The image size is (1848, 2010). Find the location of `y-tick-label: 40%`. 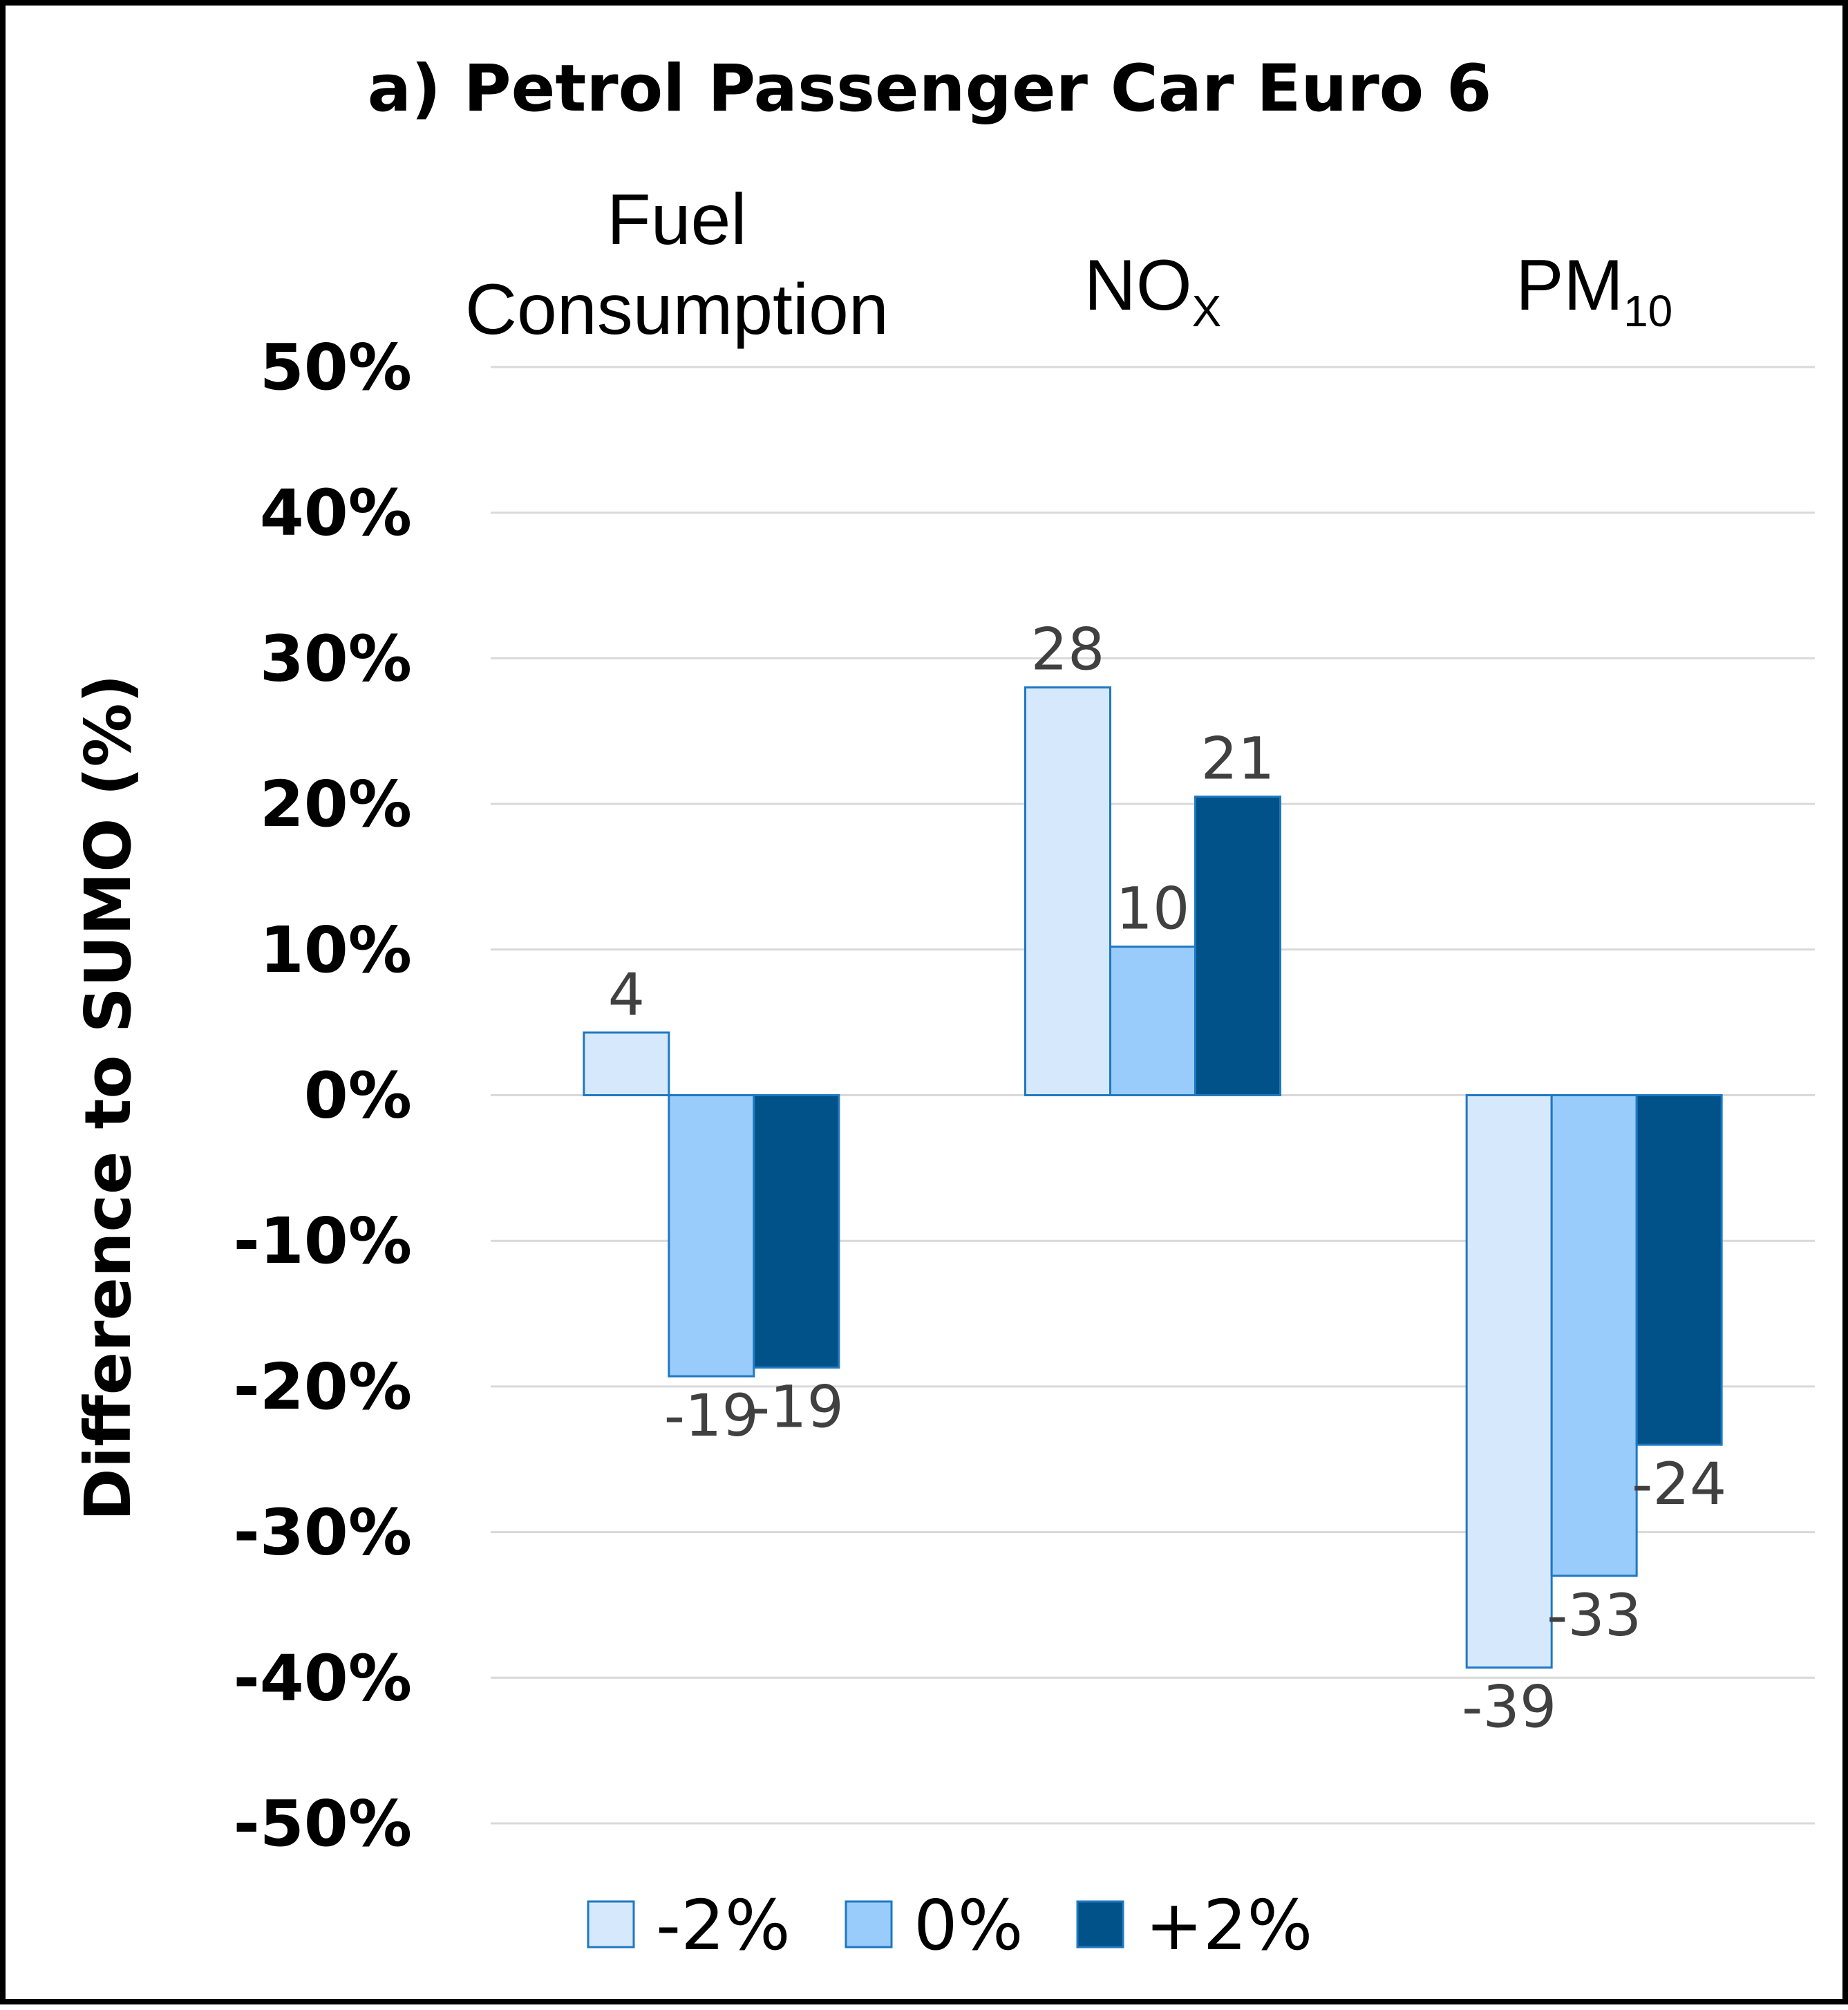

y-tick-label: 40% is located at coordinates (336, 513).